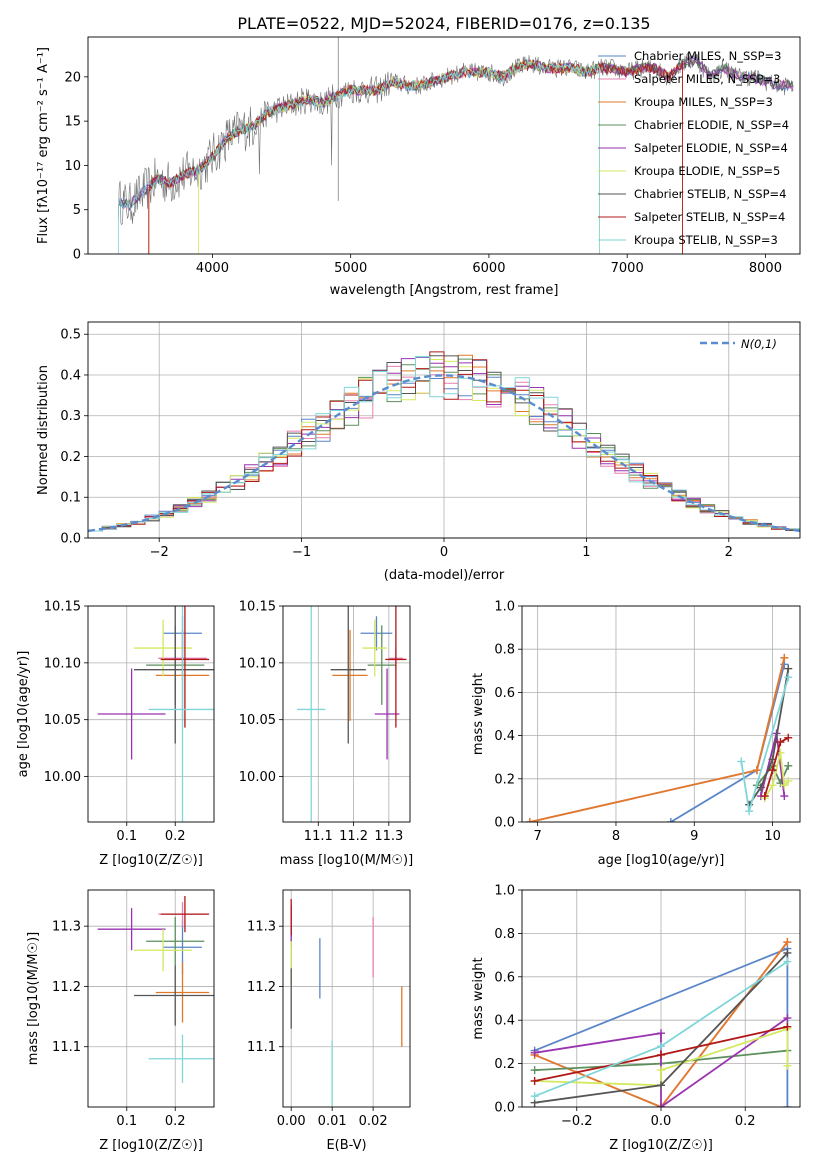 The width and height of the screenshot is (819, 1170). Describe the element at coordinates (43, 145) in the screenshot. I see `y-axis-label: Flux [fλ10⁻¹⁷ erg cm⁻² s⁻¹ A⁻¹]` at that location.